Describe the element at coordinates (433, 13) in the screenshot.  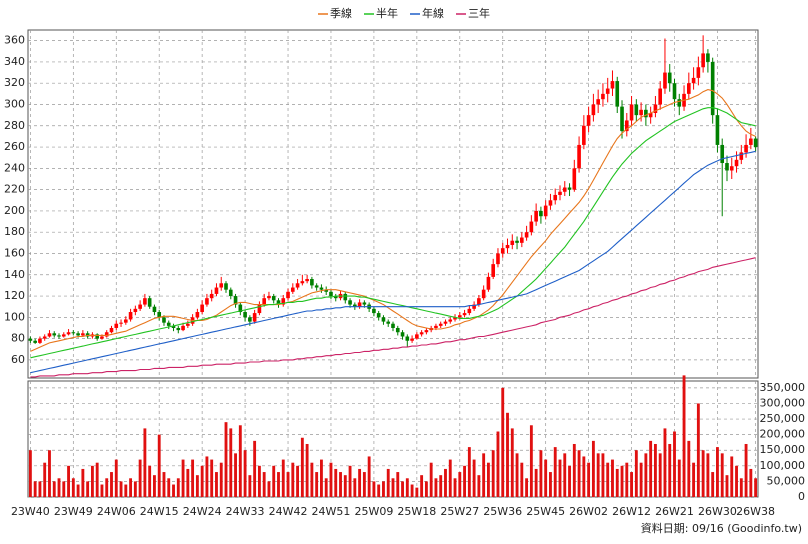
I see `legend-label: 年線` at that location.